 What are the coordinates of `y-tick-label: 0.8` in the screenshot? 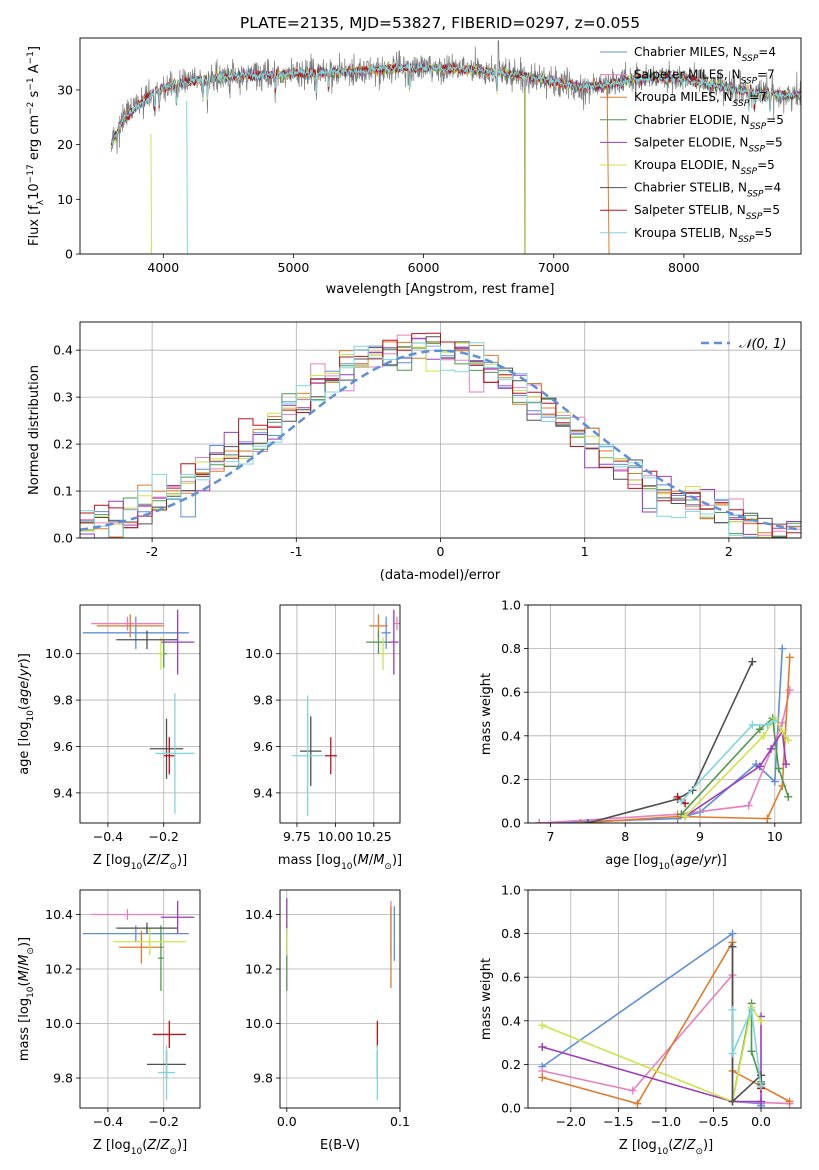 It's located at (511, 933).